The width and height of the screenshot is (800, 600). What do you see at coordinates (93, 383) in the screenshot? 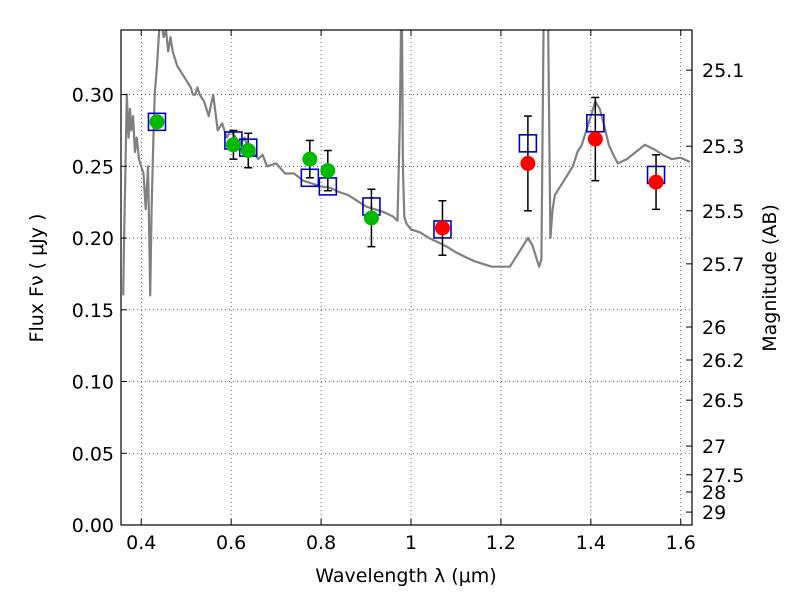
I see `y-tick-label: 0.10` at bounding box center [93, 383].